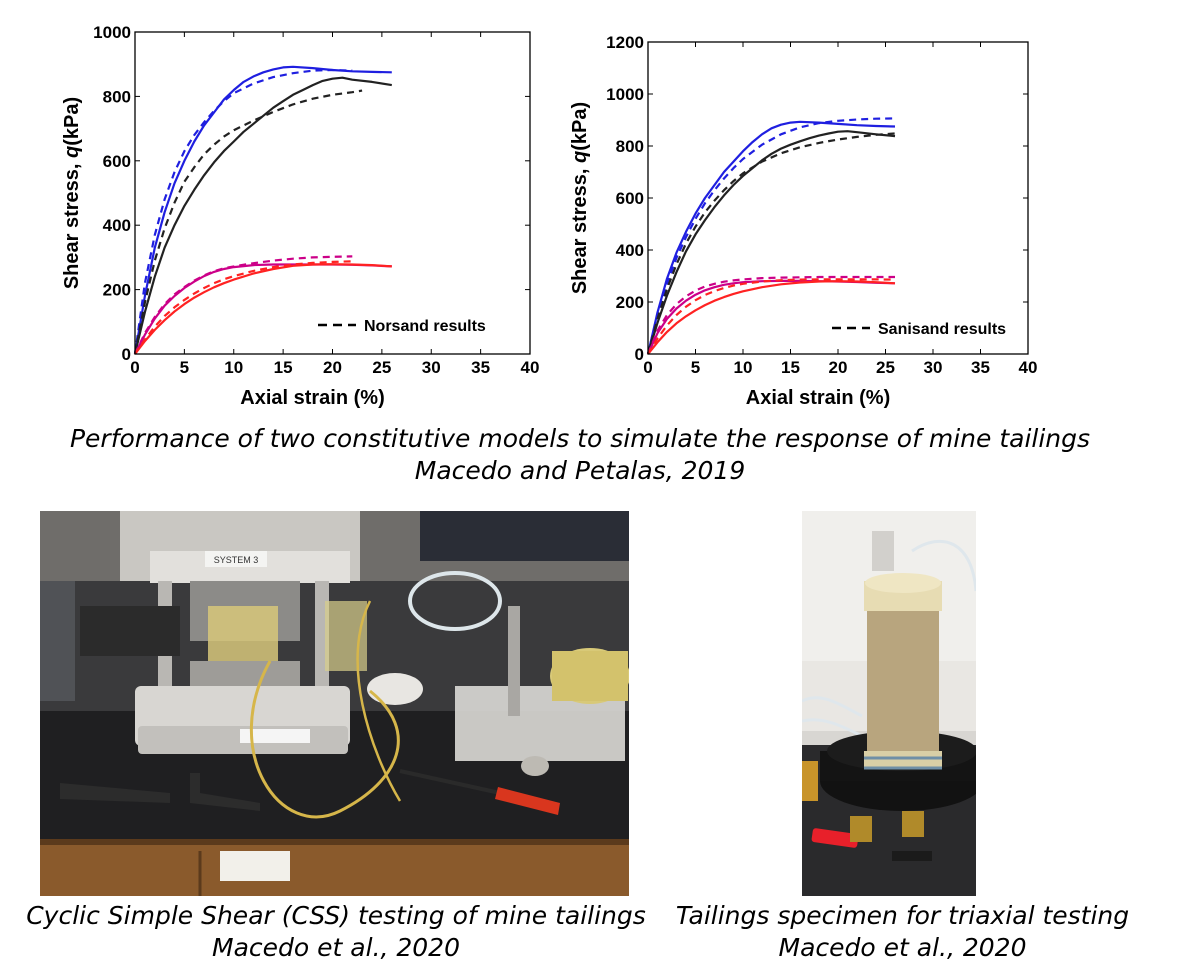 This screenshot has width=1195, height=973. I want to click on chart1-y-axis-title-part: (kPa), so click(72, 121).